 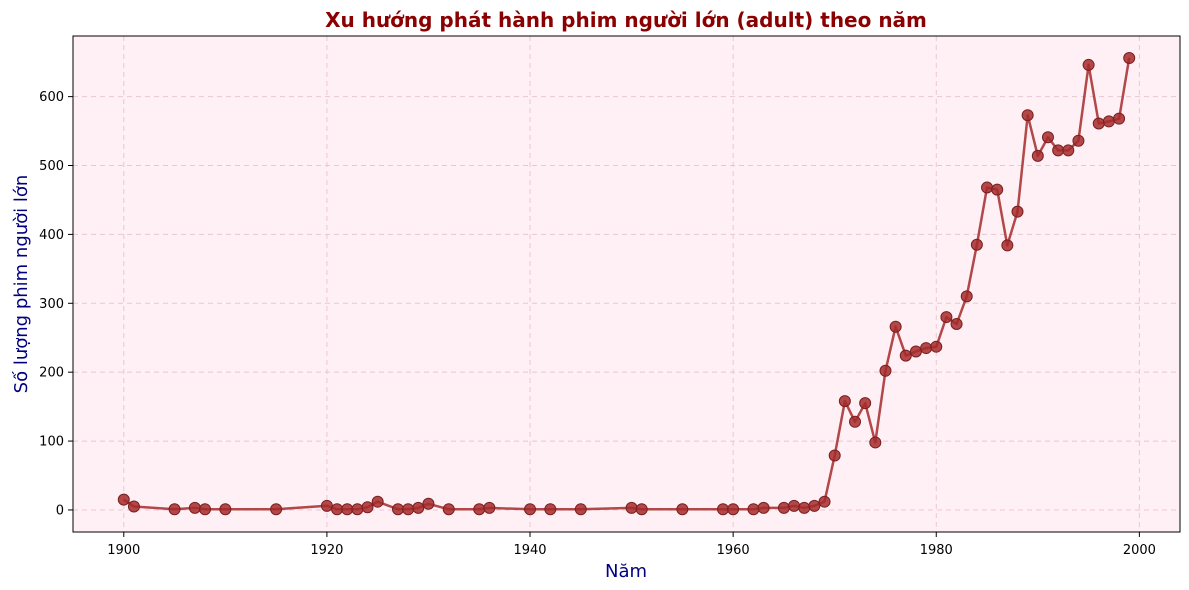 What do you see at coordinates (51, 304) in the screenshot?
I see `y-tick-label: 300` at bounding box center [51, 304].